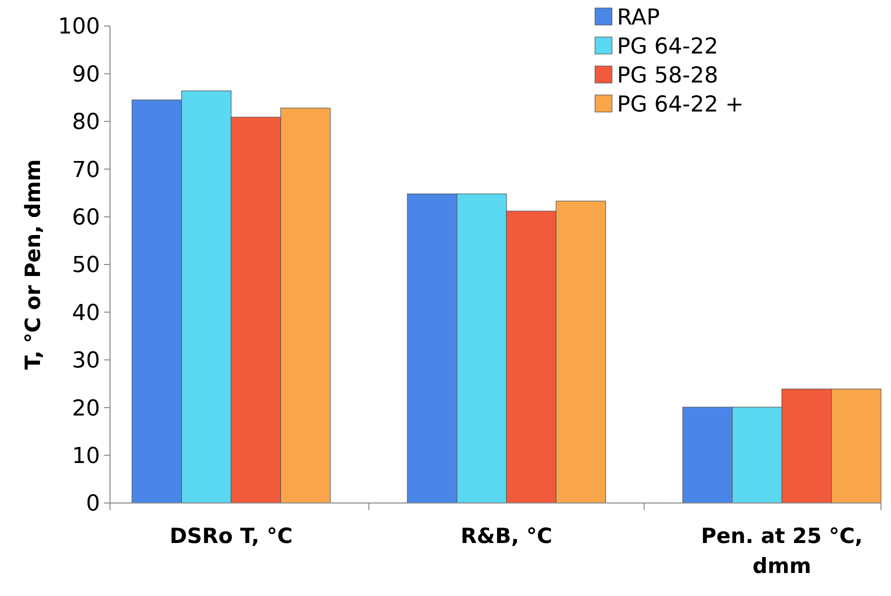 This screenshot has height=596, width=891. What do you see at coordinates (231, 536) in the screenshot?
I see `x-tick-label: DSRo T, °C` at bounding box center [231, 536].